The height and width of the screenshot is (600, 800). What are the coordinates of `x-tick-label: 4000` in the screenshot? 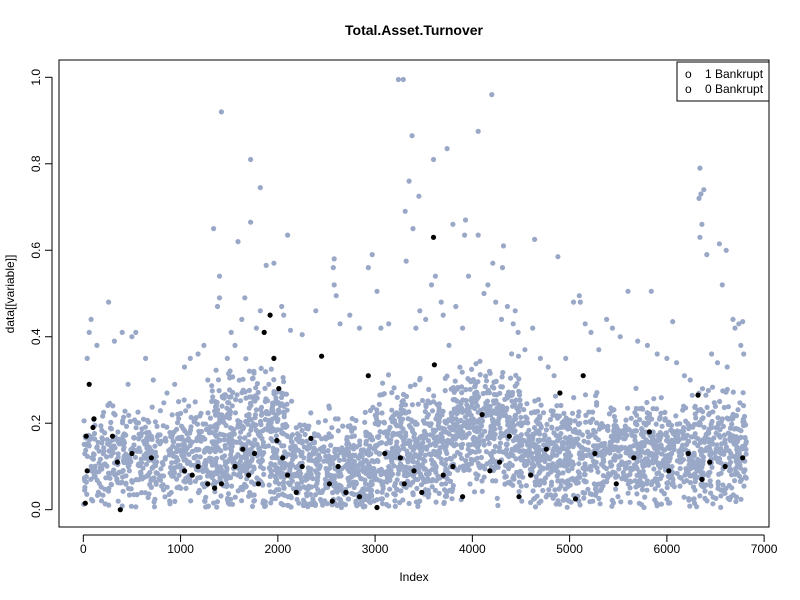 It's located at (472, 549).